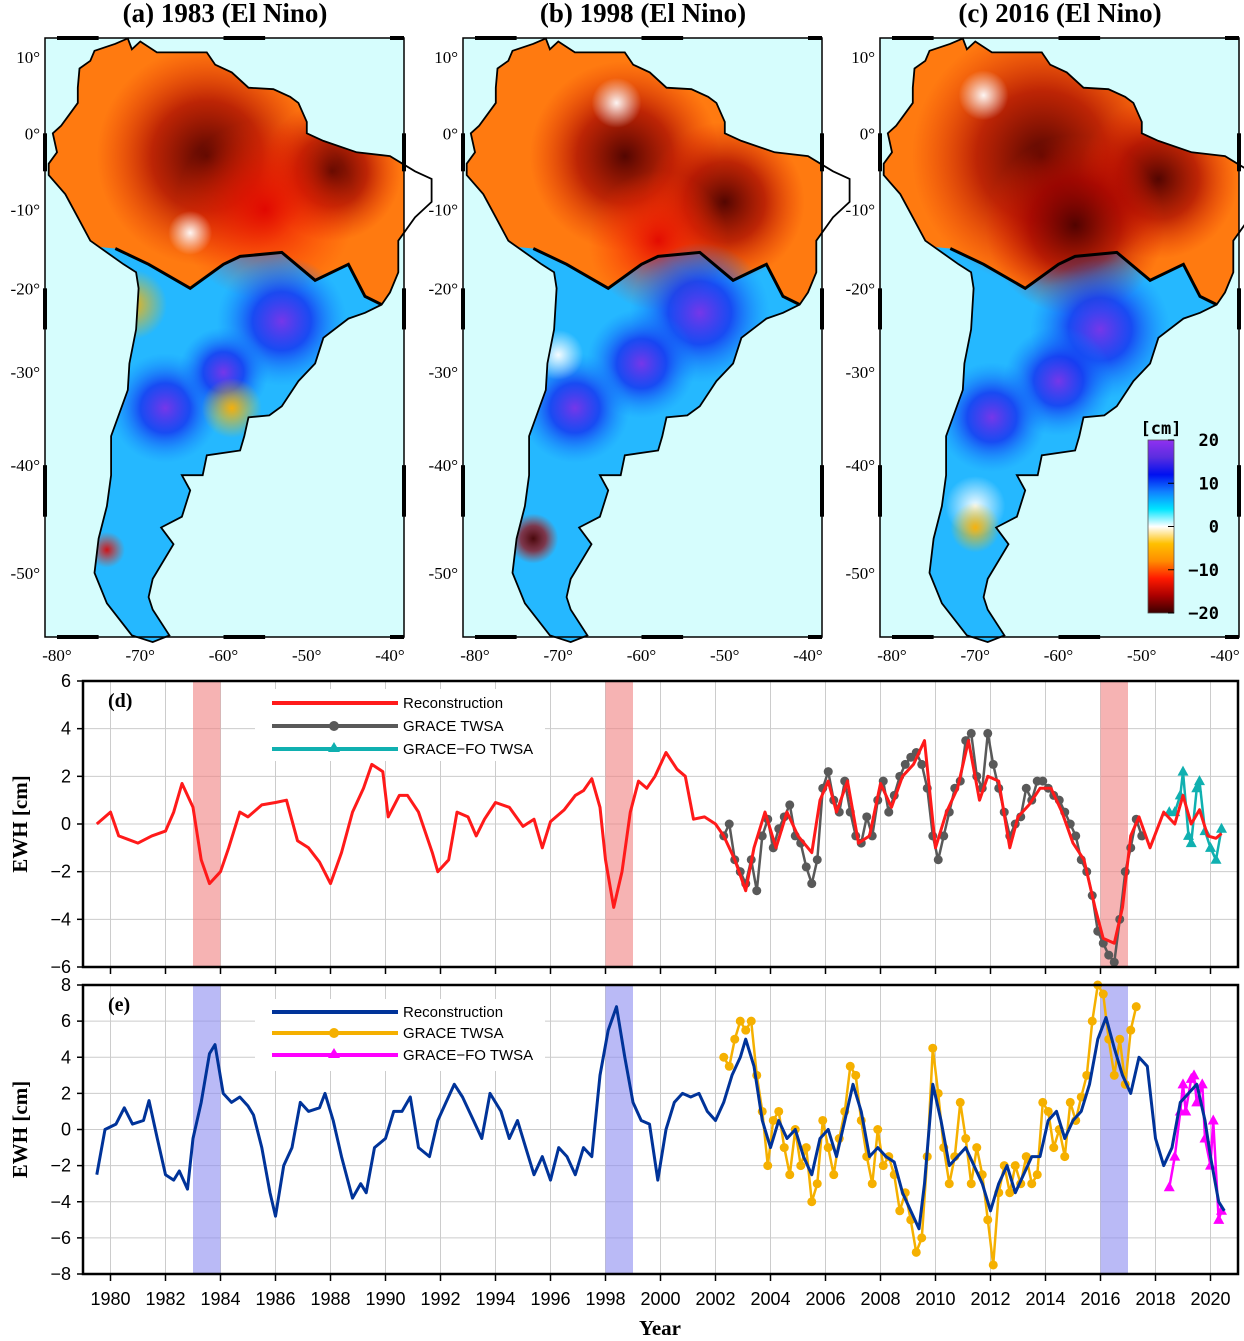  What do you see at coordinates (550, 1299) in the screenshot?
I see `x-tick-label: 1996` at bounding box center [550, 1299].